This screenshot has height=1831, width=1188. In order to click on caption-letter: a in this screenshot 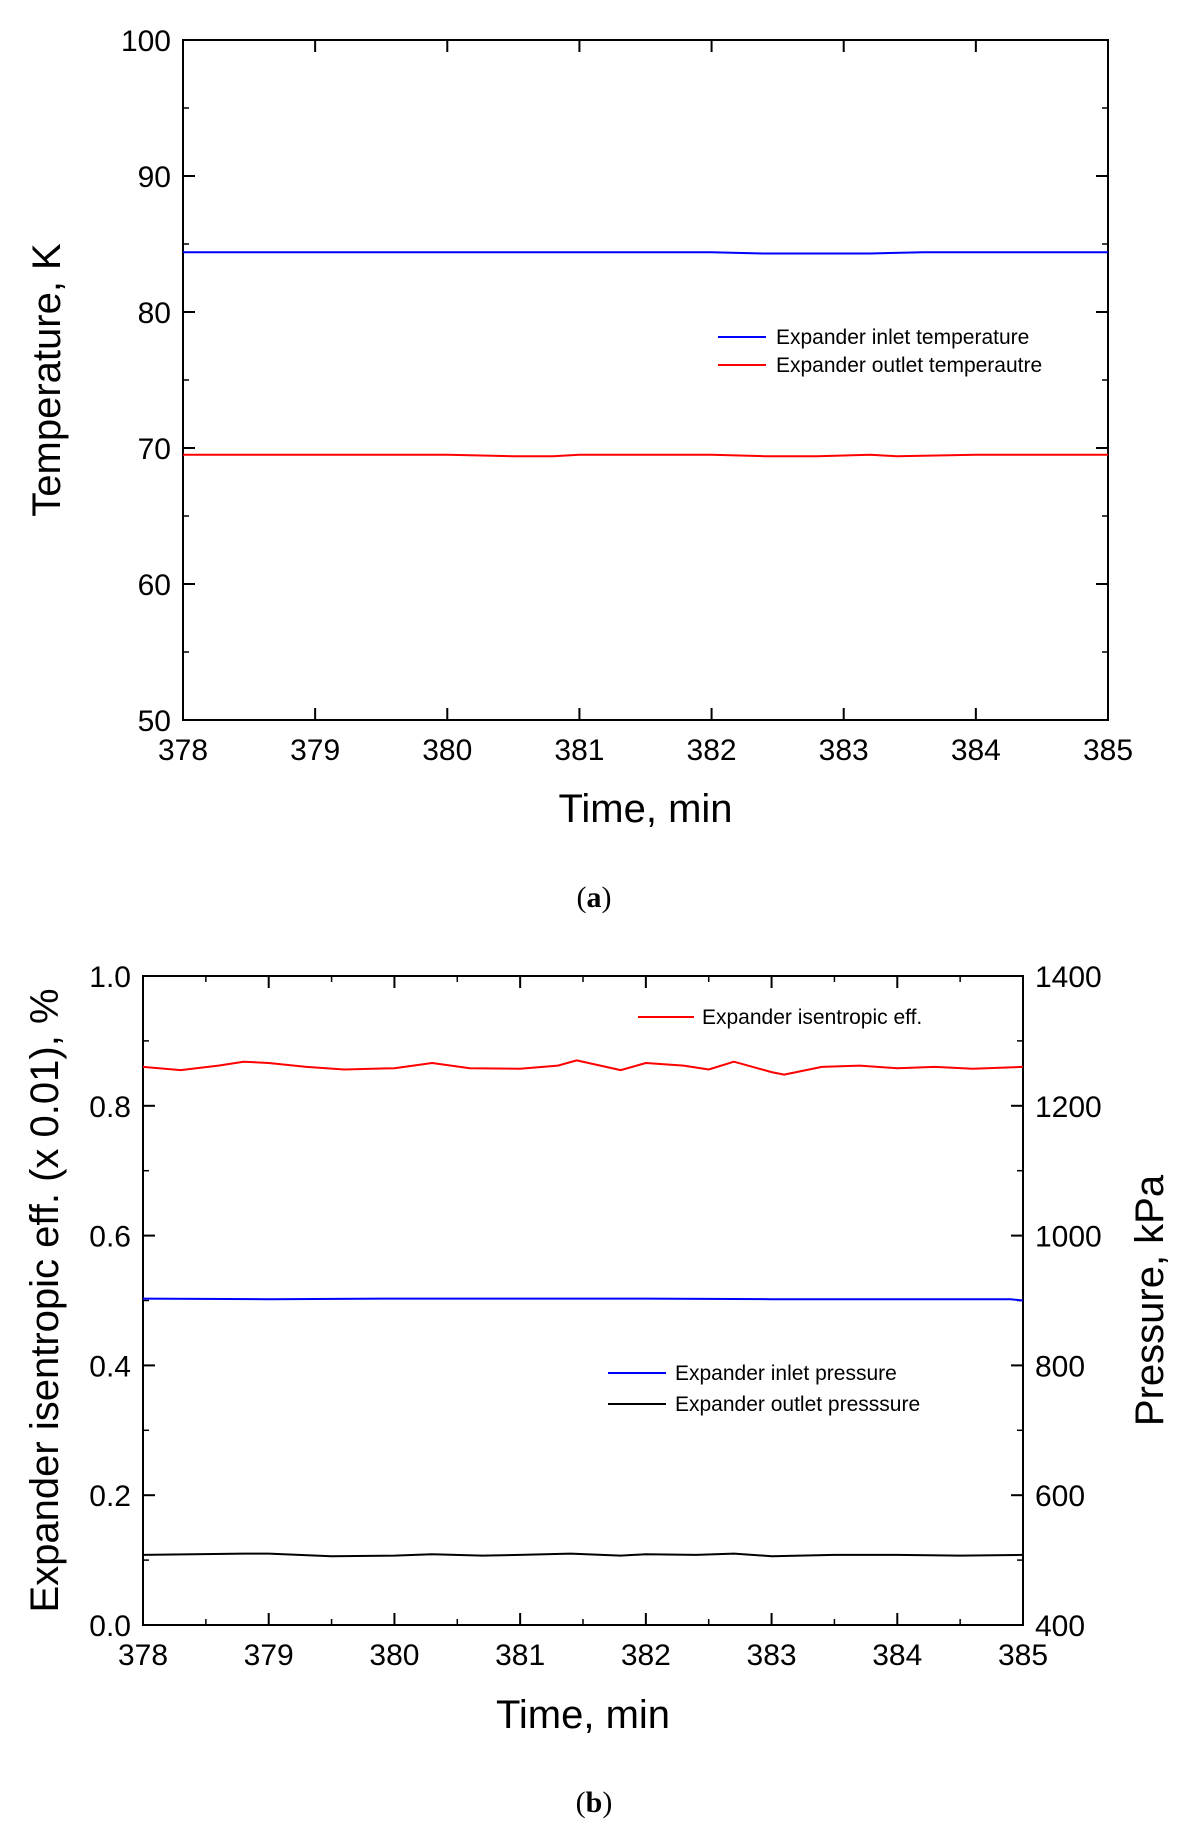, I will do `click(594, 897)`.